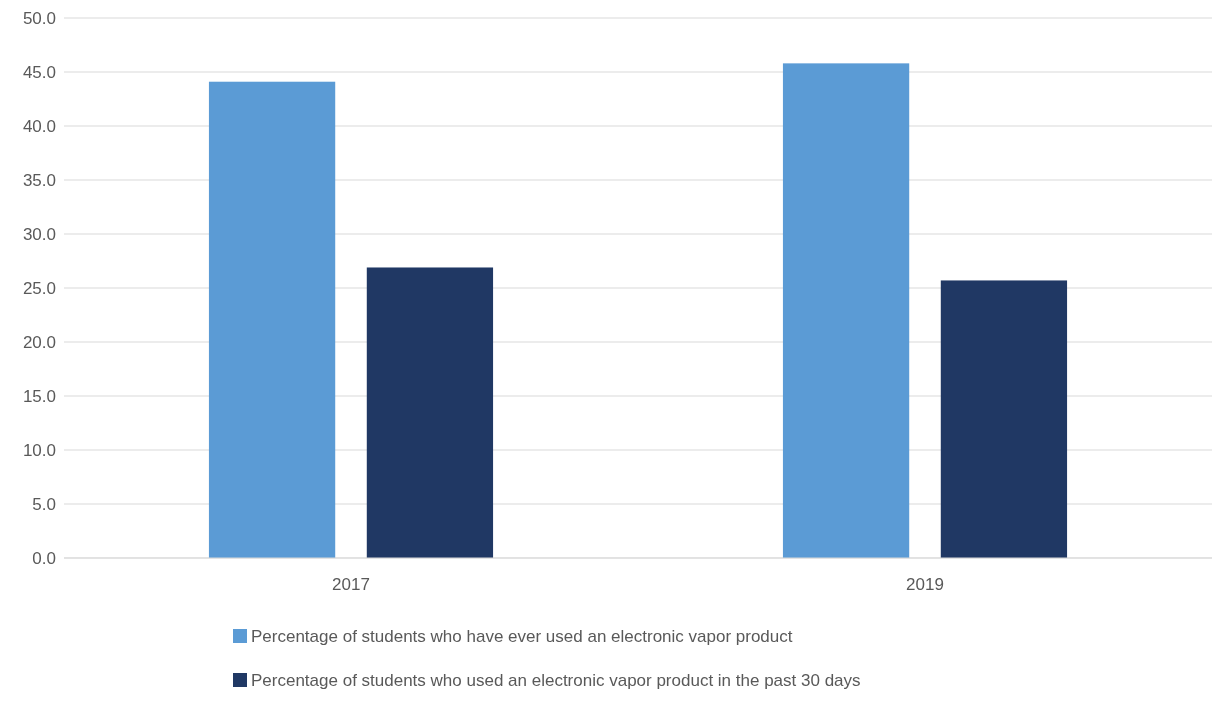 The image size is (1226, 702). I want to click on x-tick-label: 2017, so click(351, 584).